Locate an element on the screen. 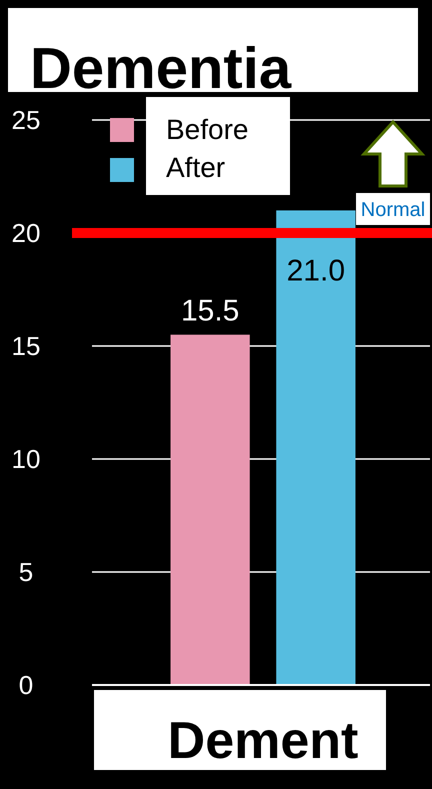 This screenshot has width=432, height=789. ref-line-label: Normal is located at coordinates (393, 210).